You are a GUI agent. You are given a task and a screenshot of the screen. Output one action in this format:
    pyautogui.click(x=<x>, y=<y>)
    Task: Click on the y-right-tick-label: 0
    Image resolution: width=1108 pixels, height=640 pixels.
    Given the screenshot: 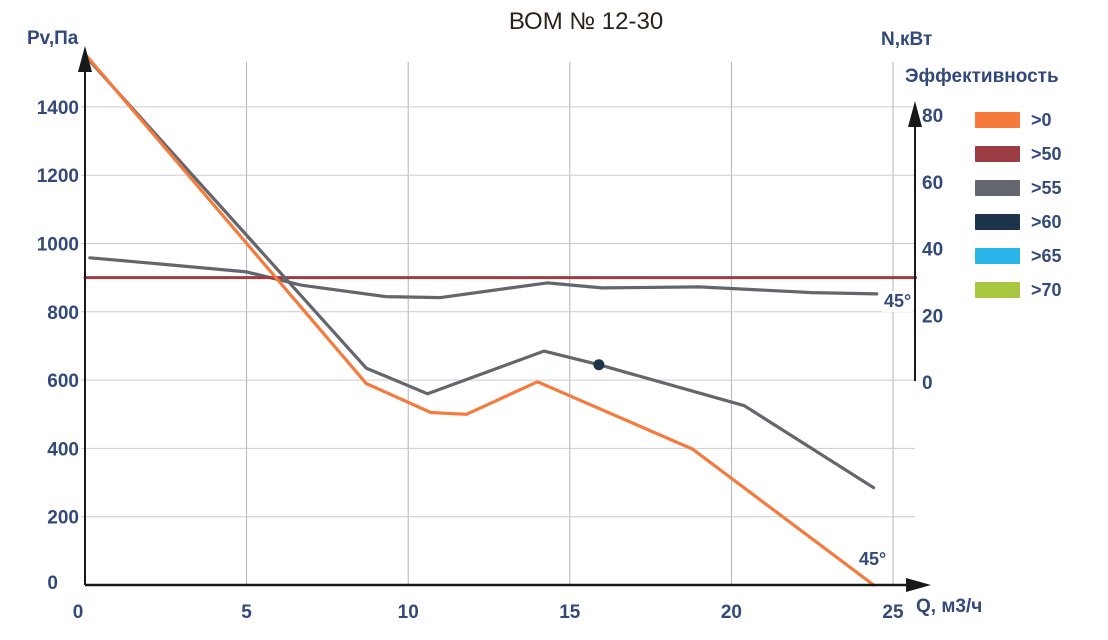 What is the action you would take?
    pyautogui.click(x=927, y=383)
    